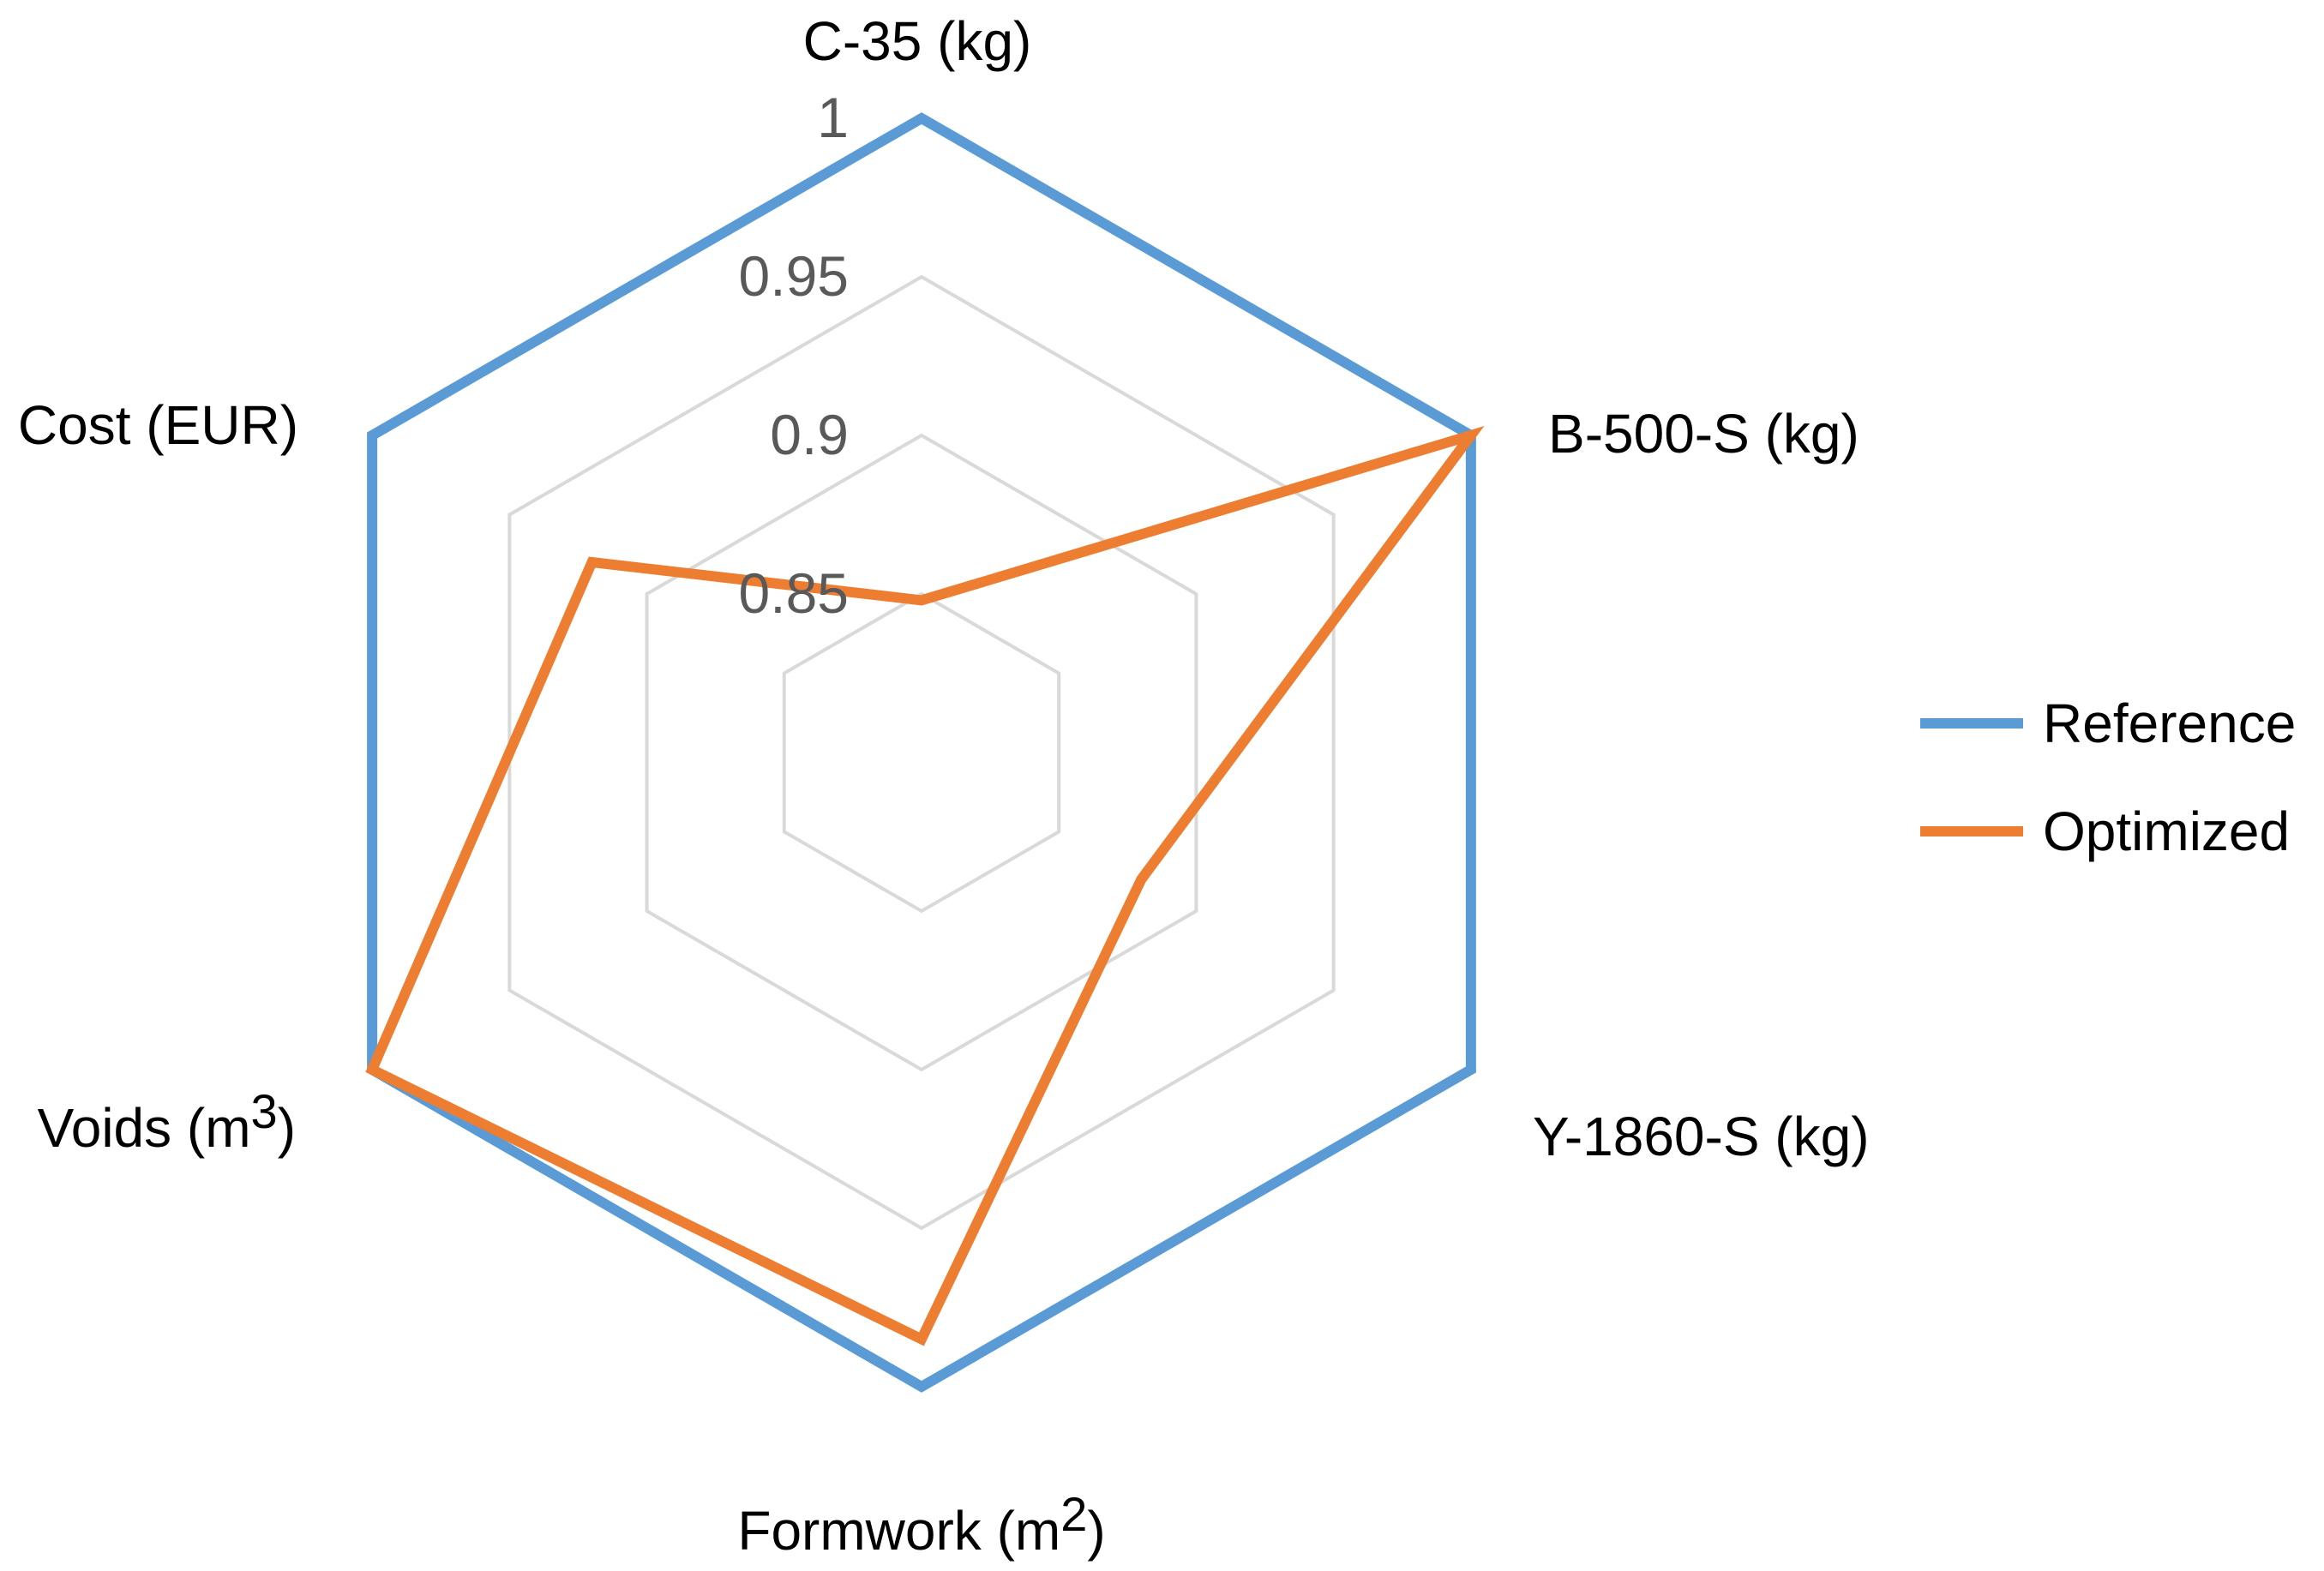 This screenshot has height=1571, width=2324. What do you see at coordinates (917, 41) in the screenshot?
I see `category-label-0: C-35 (kg)` at bounding box center [917, 41].